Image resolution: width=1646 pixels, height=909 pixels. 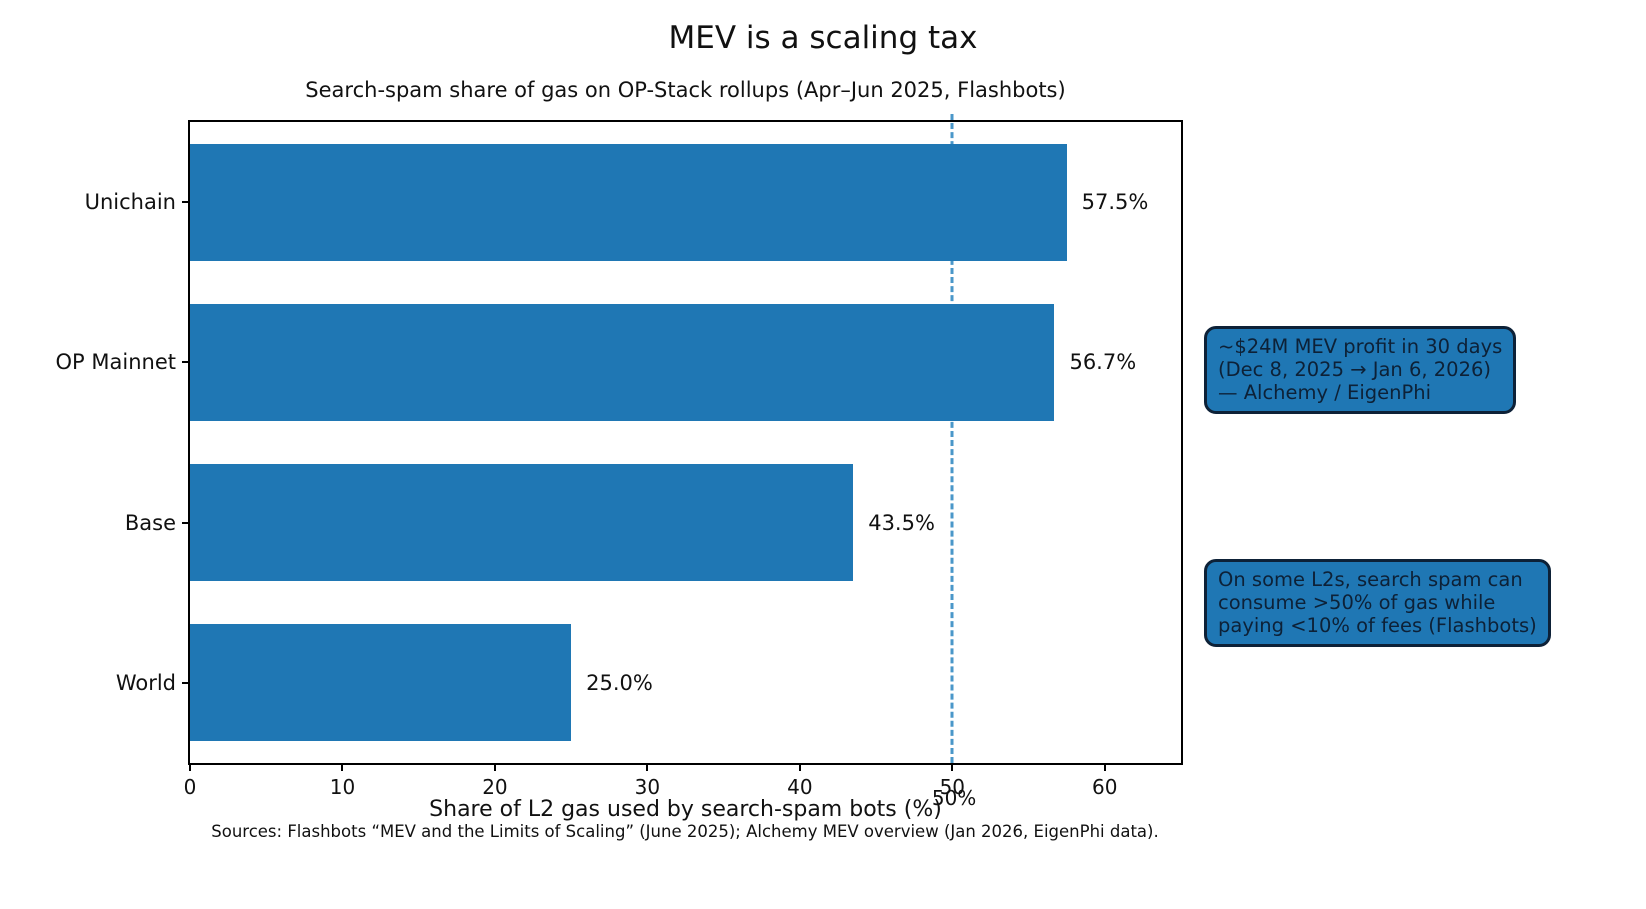 I want to click on bar-row-base: Base 43.5%, so click(x=653, y=523).